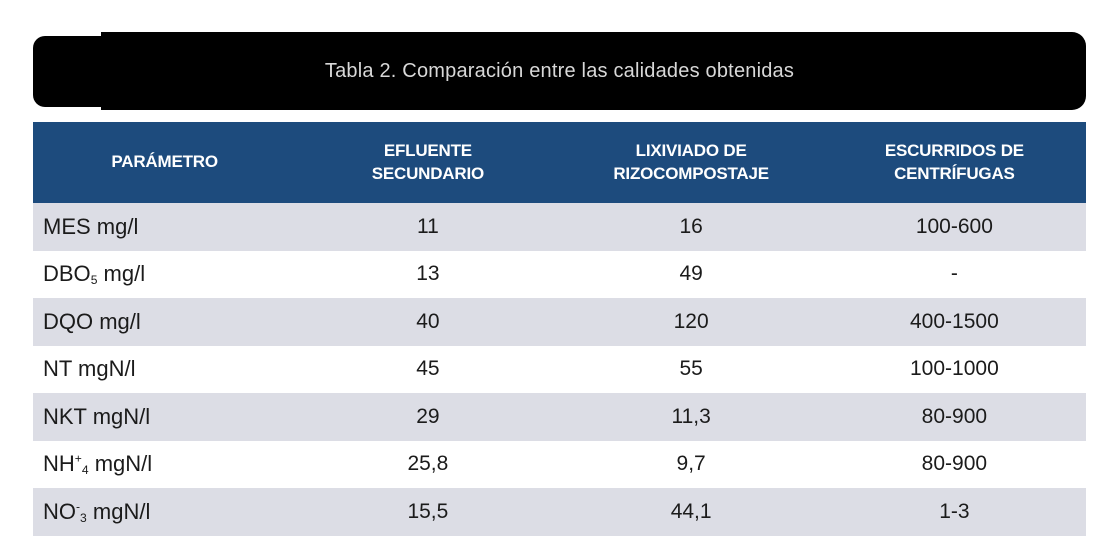  What do you see at coordinates (91, 226) in the screenshot?
I see `parameter-cell: MES mg/l` at bounding box center [91, 226].